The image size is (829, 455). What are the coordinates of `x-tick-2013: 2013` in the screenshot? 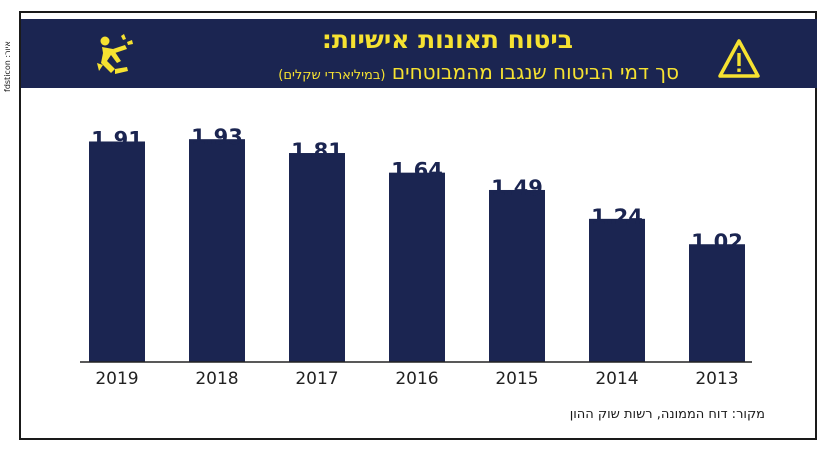 It's located at (716, 379).